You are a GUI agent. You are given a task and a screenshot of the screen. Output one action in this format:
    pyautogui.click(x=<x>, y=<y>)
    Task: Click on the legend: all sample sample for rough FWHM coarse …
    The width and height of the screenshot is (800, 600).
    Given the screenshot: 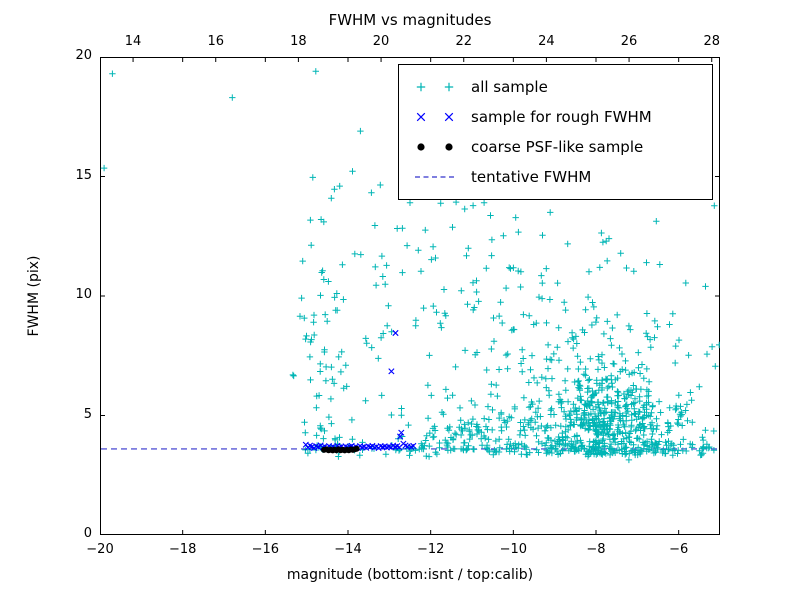 What is the action you would take?
    pyautogui.click(x=555, y=132)
    